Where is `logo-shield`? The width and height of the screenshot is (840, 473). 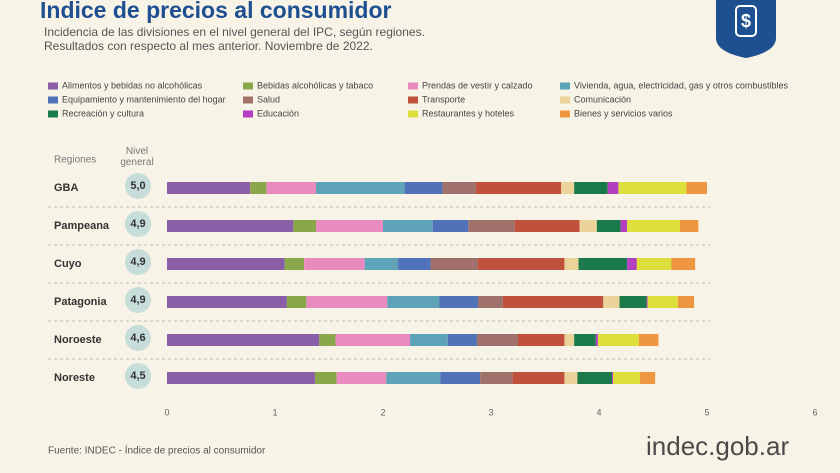
logo-shield is located at coordinates (746, 29).